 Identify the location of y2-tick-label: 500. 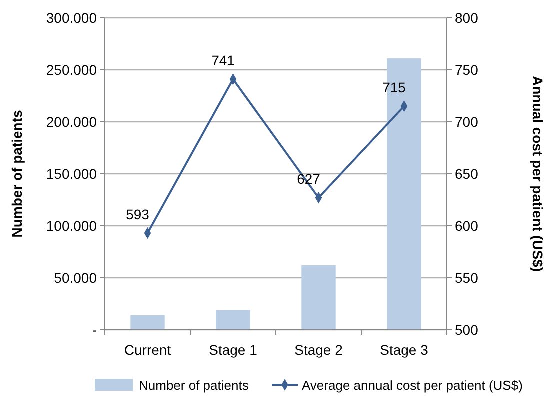
(467, 330).